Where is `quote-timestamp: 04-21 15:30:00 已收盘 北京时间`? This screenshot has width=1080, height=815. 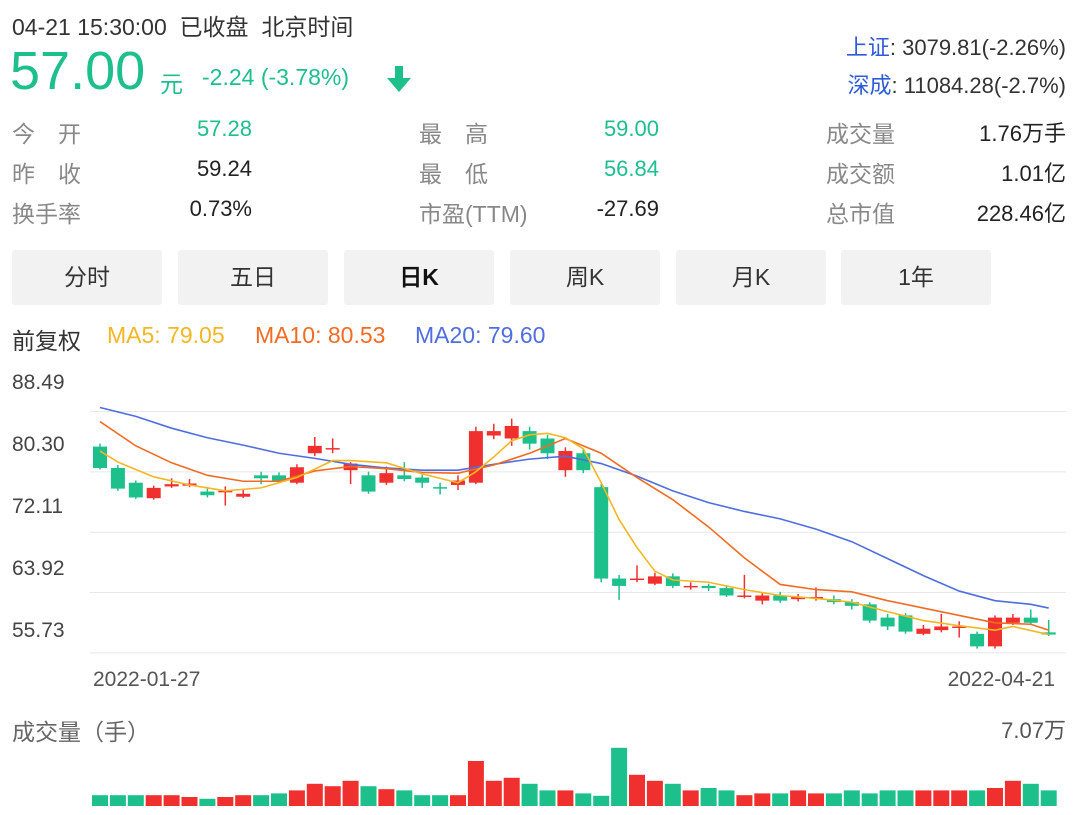 quote-timestamp: 04-21 15:30:00 已收盘 北京时间 is located at coordinates (182, 25).